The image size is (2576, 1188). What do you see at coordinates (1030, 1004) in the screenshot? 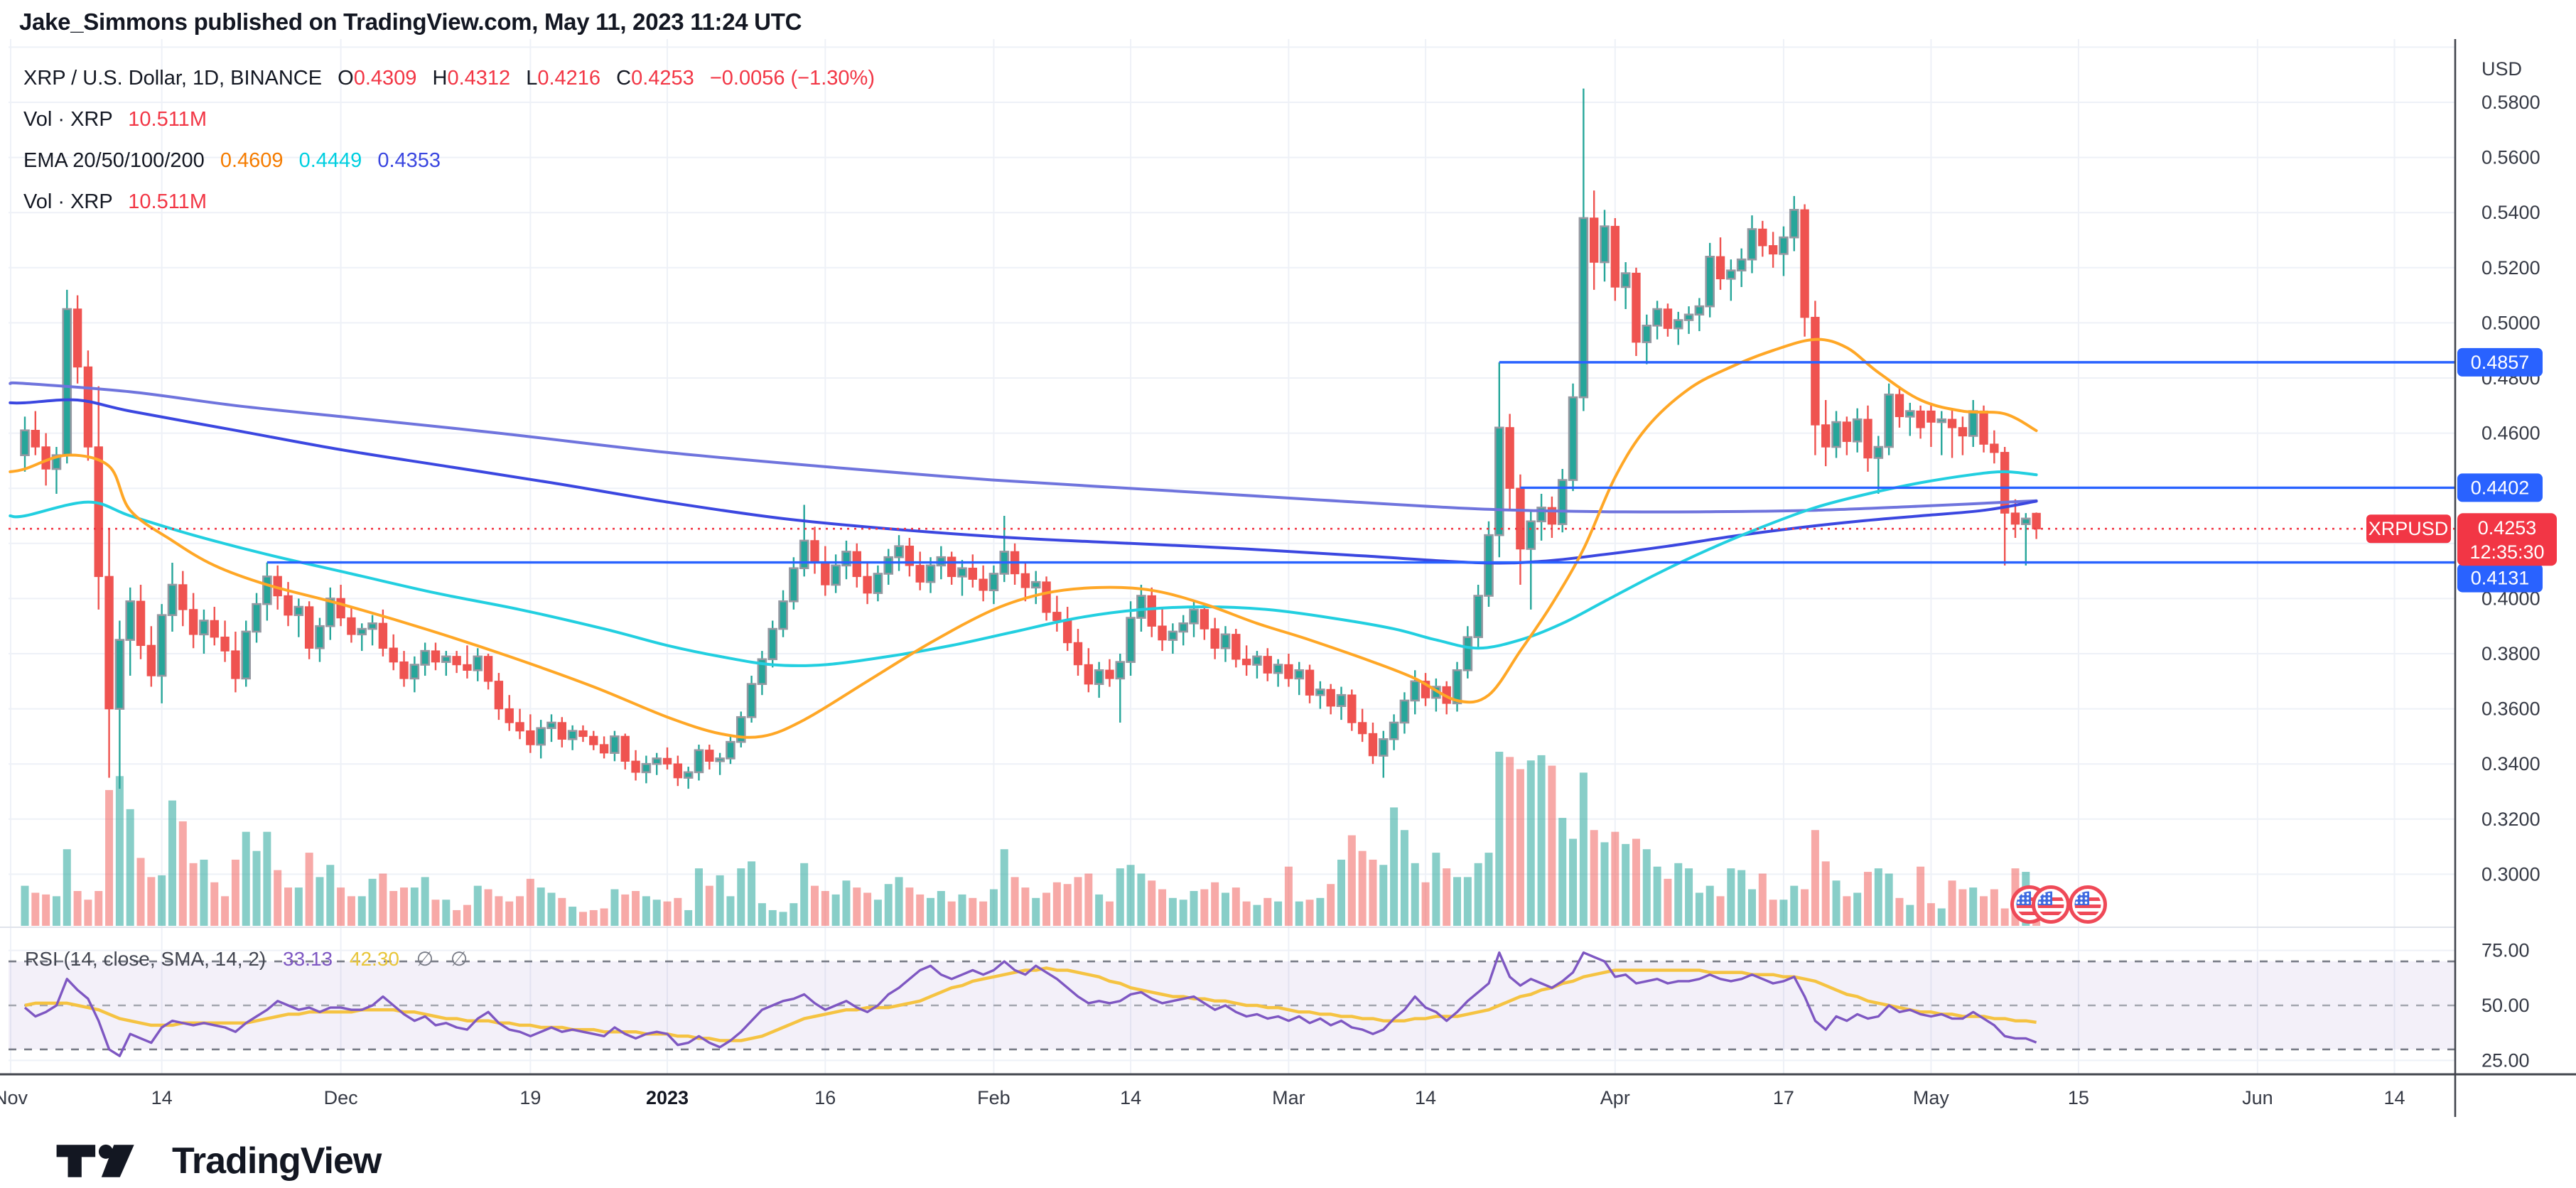
I see `rsi-line` at bounding box center [1030, 1004].